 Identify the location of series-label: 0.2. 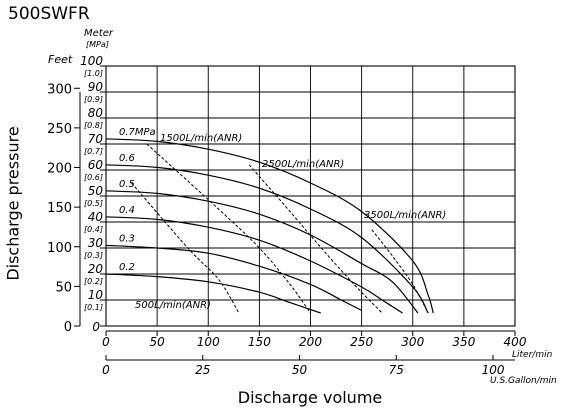
(127, 267).